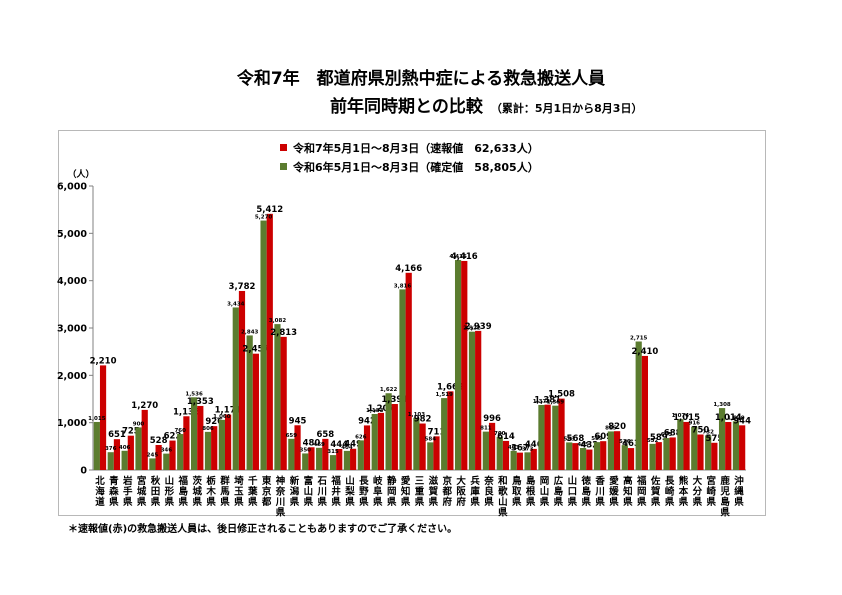 The width and height of the screenshot is (842, 595). Describe the element at coordinates (641, 491) in the screenshot. I see `x-tick-label: 福岡県` at that location.